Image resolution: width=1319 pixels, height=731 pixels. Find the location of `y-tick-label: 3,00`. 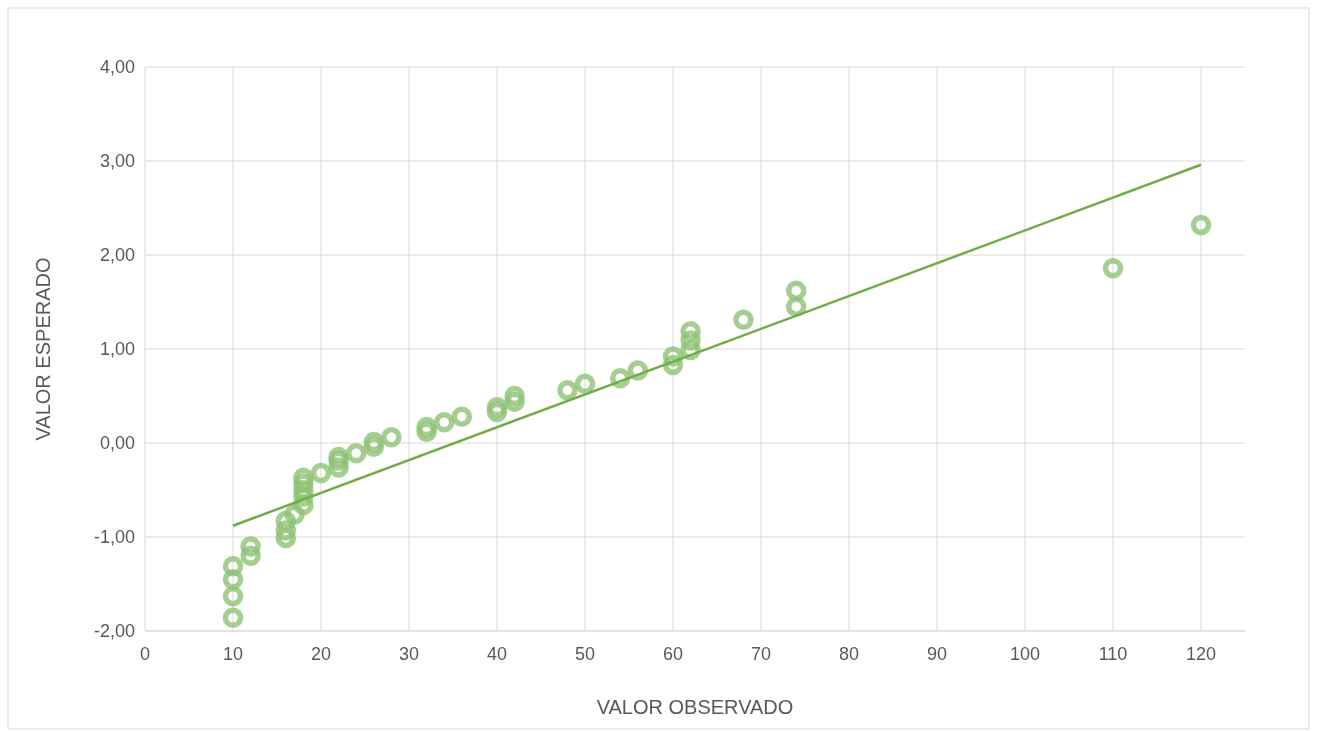

y-tick-label: 3,00 is located at coordinates (117, 161).